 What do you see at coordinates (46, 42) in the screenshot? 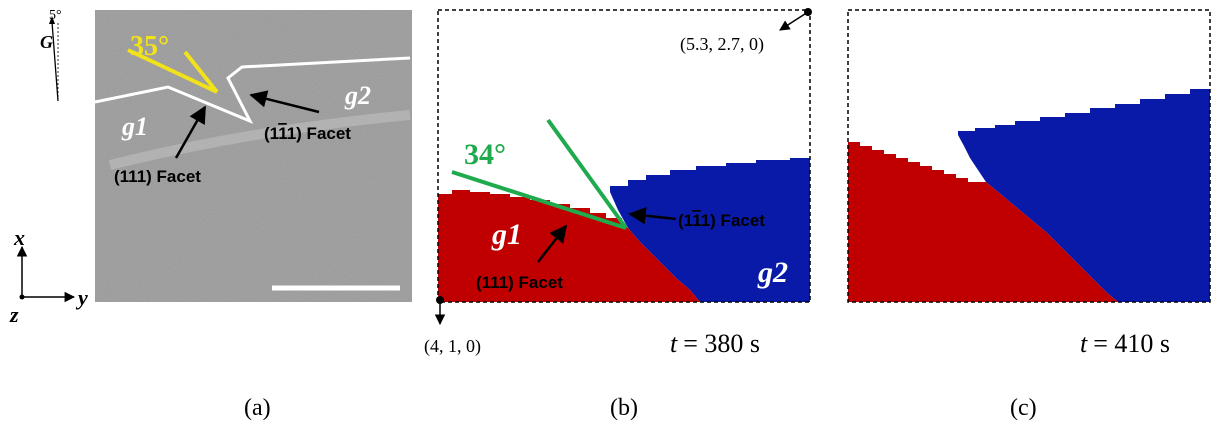
I see `gravity-label: G` at bounding box center [46, 42].